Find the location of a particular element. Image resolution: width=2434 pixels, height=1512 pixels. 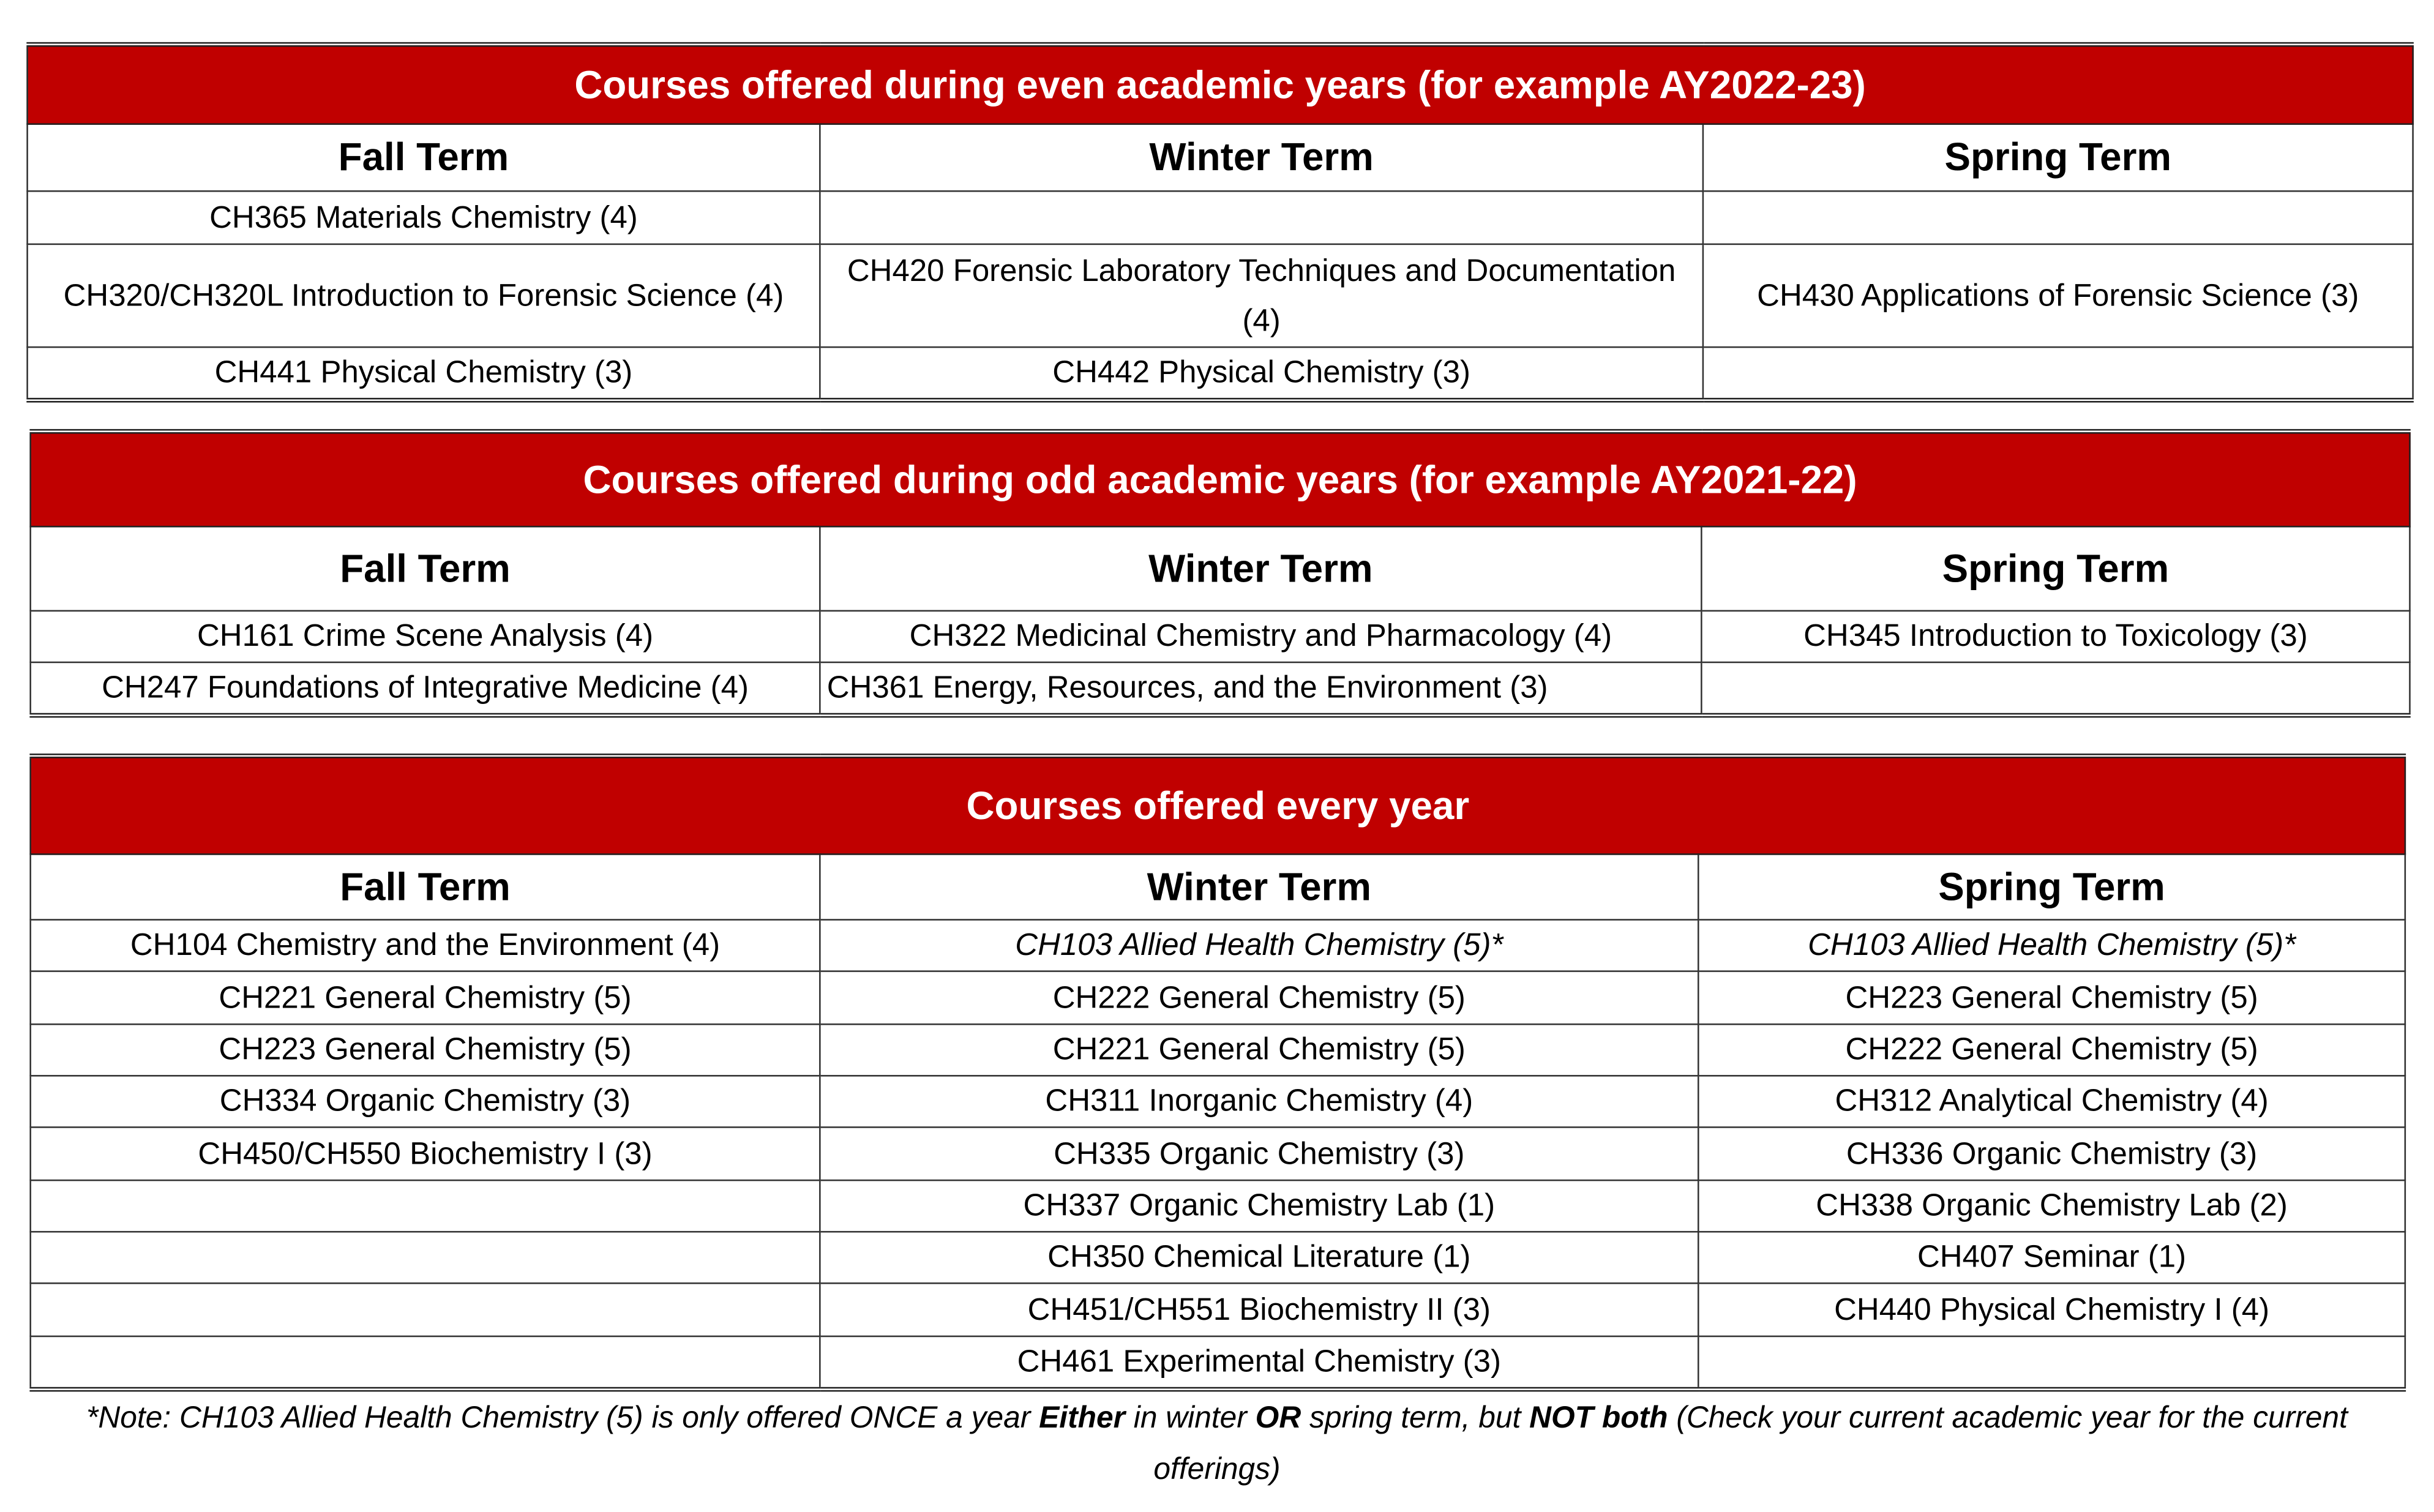

course-cell: CH461 Experimental Chemistry (3) is located at coordinates (1259, 1363).